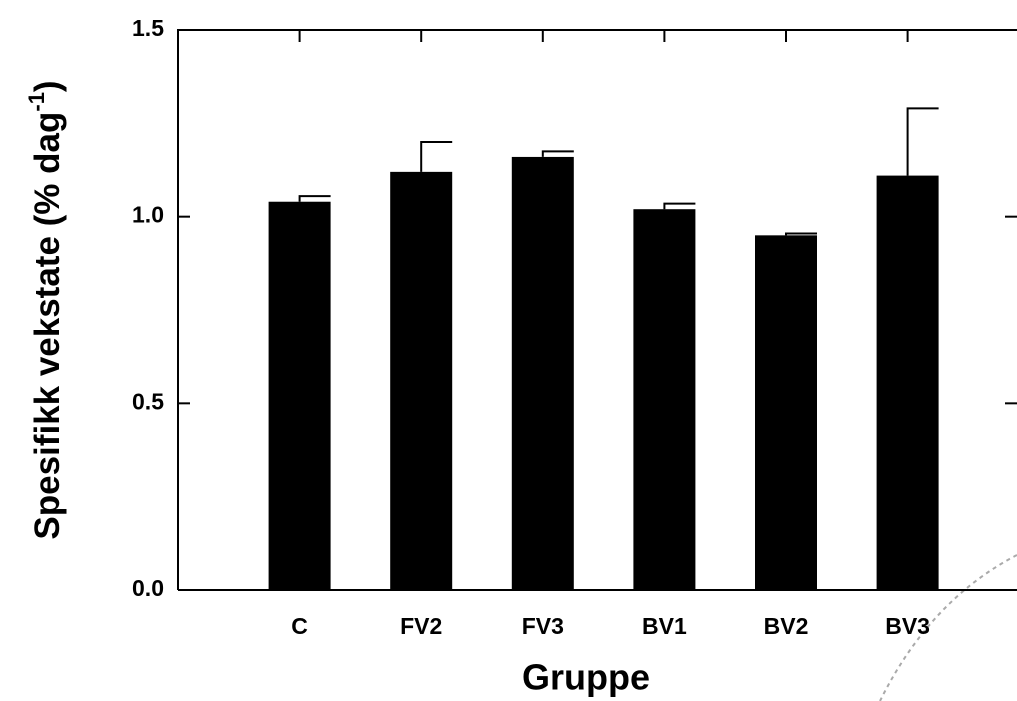 This screenshot has width=1017, height=701. I want to click on x-tick-label: BV3, so click(907, 626).